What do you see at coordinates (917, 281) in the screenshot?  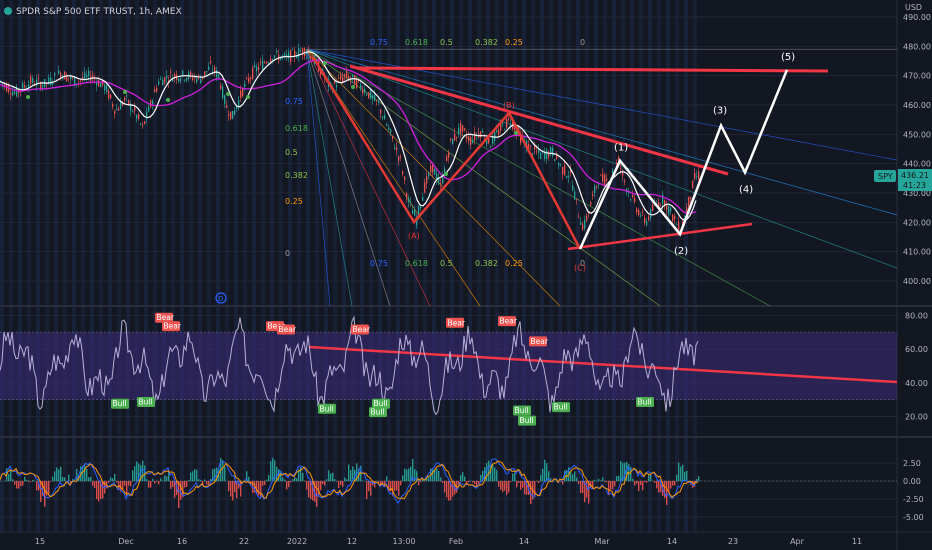 I see `price-tick-label: 400.00` at bounding box center [917, 281].